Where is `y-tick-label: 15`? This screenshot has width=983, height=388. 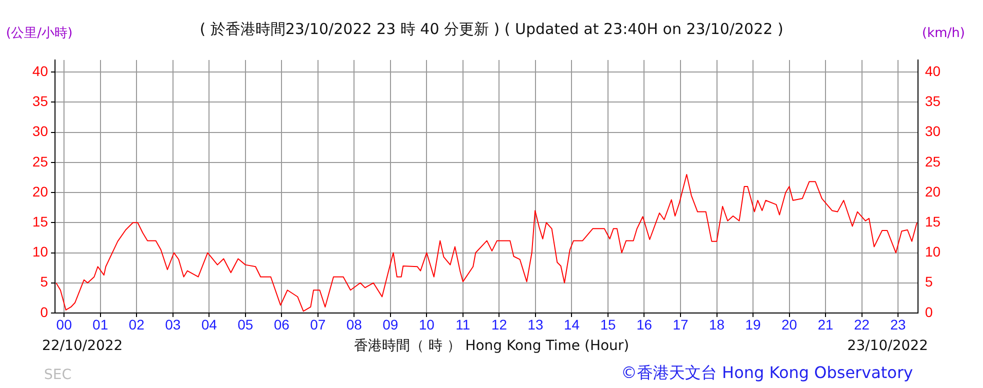 y-tick-label: 15 is located at coordinates (40, 222).